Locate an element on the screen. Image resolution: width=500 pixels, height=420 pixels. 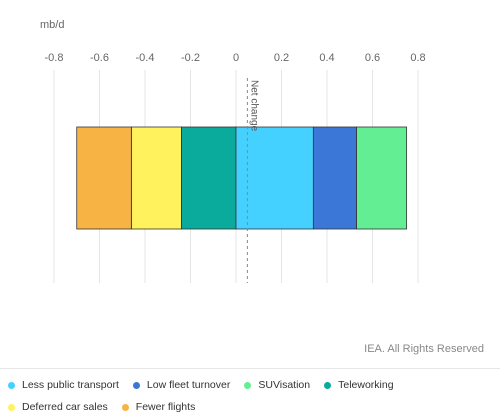
x-tick-label: 0.8 is located at coordinates (417, 58).